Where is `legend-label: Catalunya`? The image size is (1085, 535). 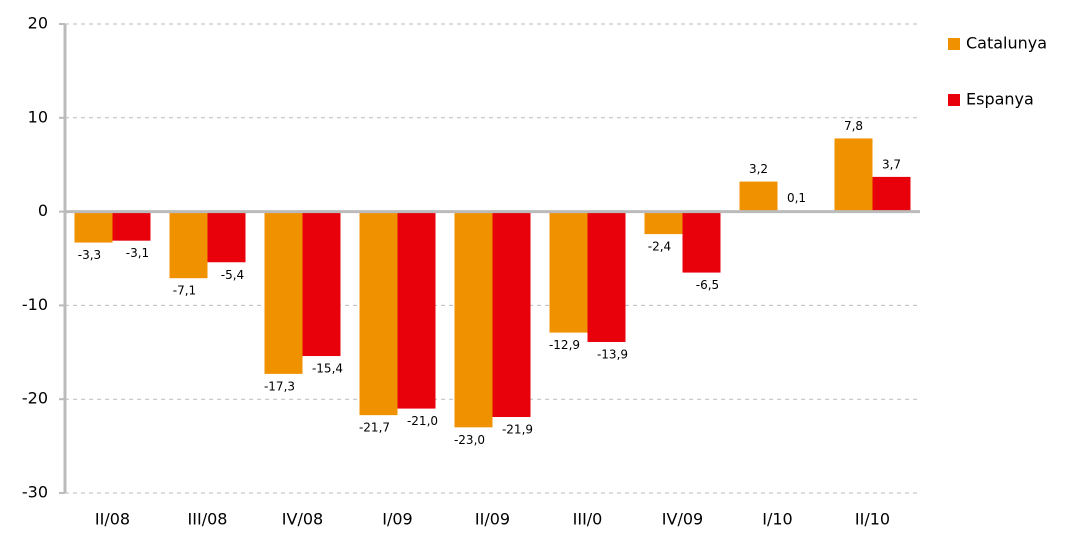
legend-label: Catalunya is located at coordinates (1006, 43).